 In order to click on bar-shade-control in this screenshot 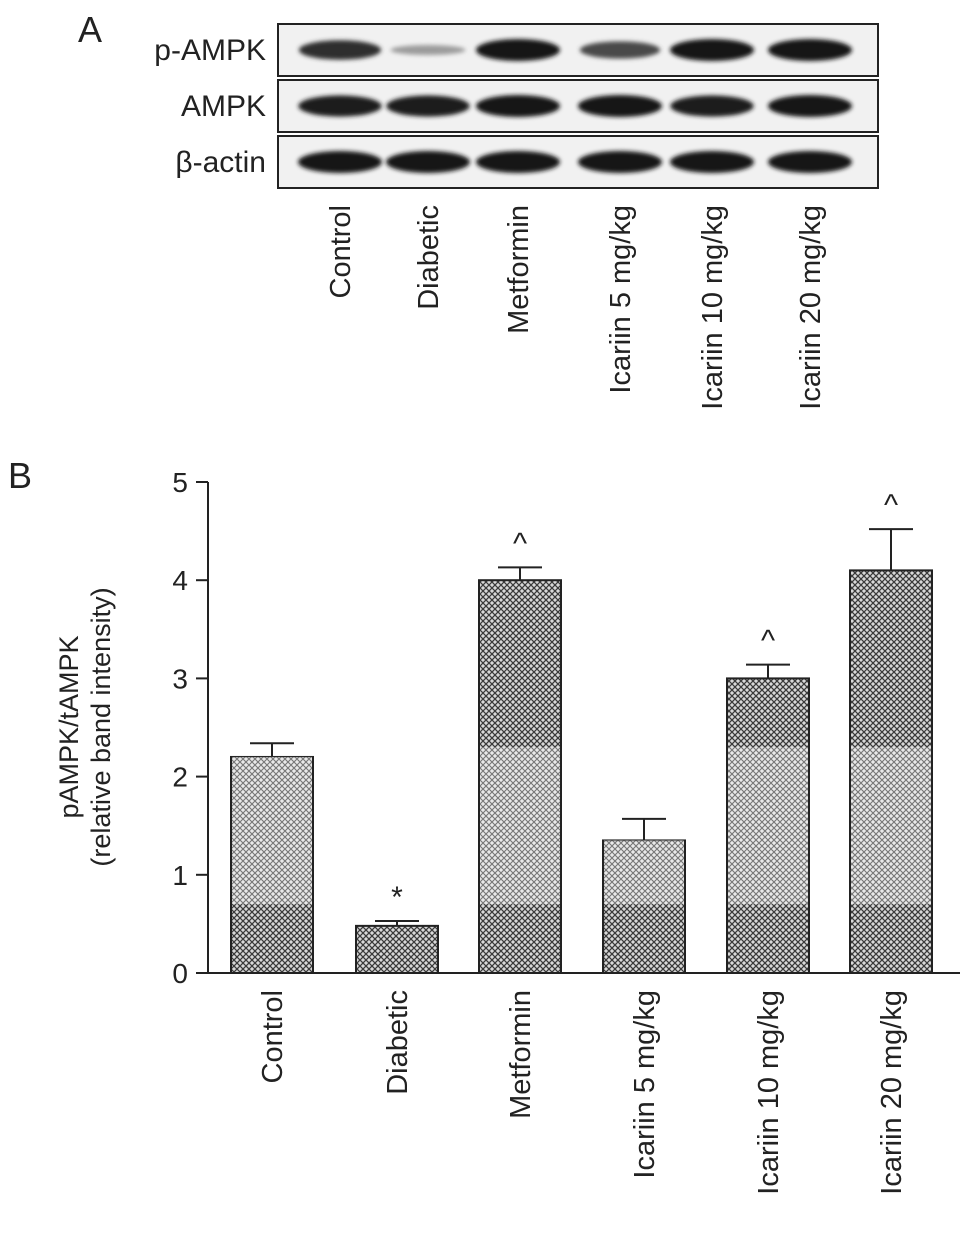, I will do `click(272, 830)`.